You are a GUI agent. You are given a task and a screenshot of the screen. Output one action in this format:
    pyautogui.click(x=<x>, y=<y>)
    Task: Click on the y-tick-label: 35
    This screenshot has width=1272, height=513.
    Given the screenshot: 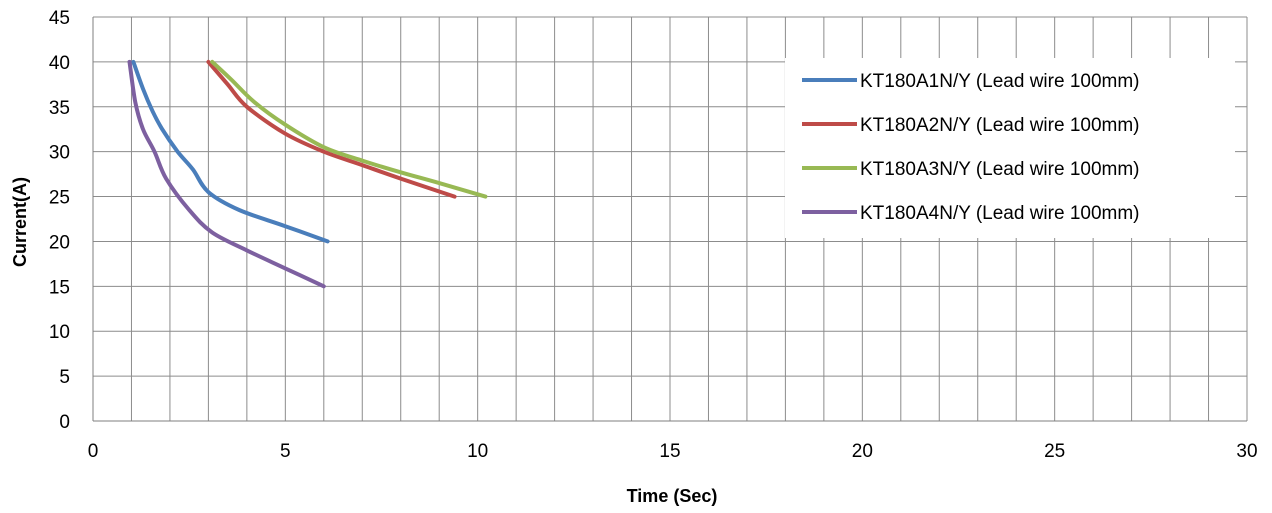 What is the action you would take?
    pyautogui.click(x=59, y=108)
    